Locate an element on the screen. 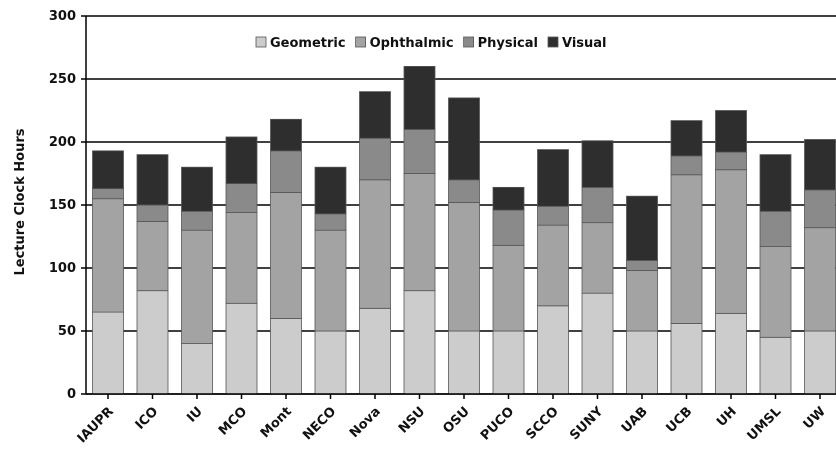  x-tick-label: UW is located at coordinates (815, 418).